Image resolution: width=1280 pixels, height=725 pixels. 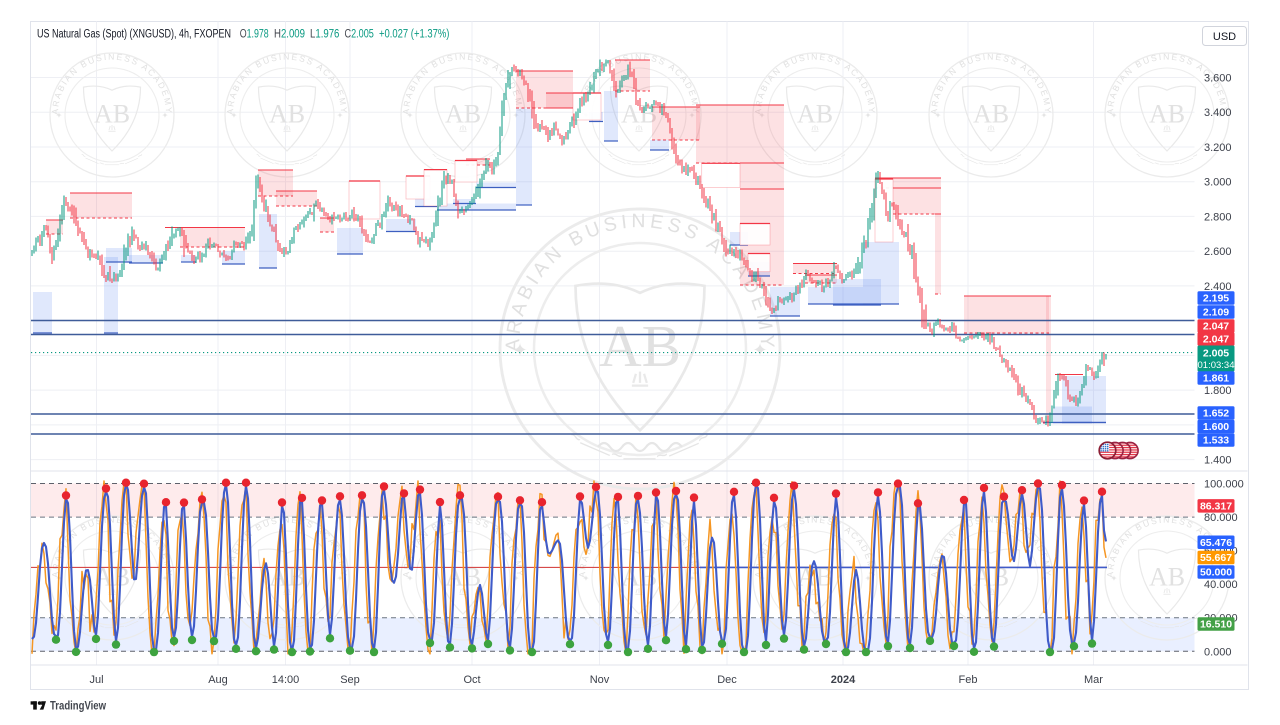 I want to click on svg-text: 14:00, so click(x=286, y=680).